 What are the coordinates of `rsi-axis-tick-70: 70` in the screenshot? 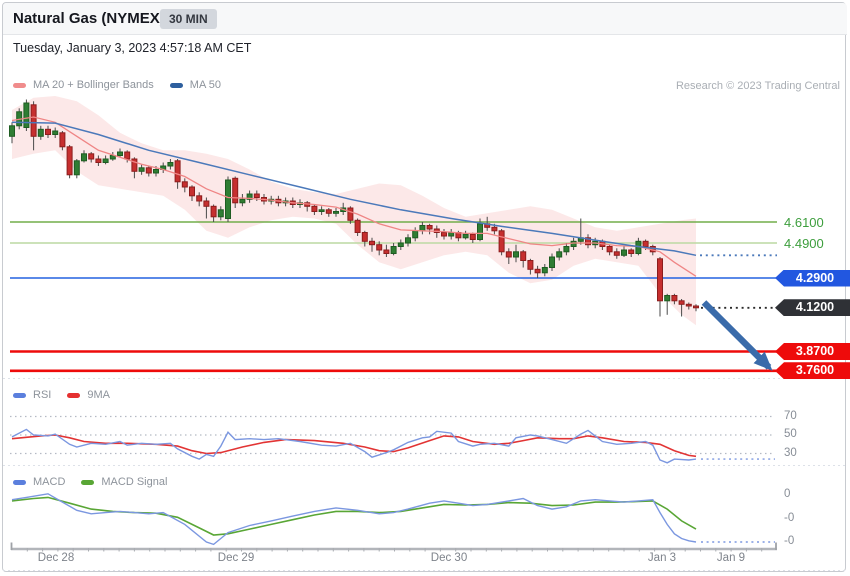 It's located at (790, 415).